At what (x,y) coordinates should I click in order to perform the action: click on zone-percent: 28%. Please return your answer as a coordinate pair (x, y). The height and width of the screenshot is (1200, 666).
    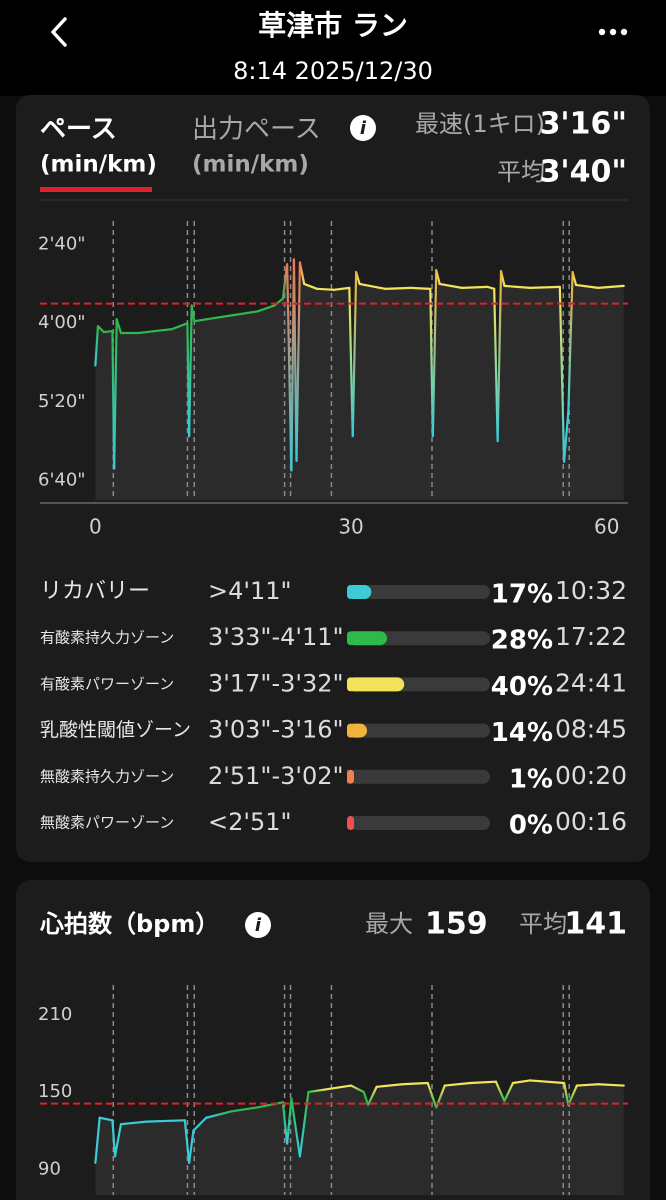
    Looking at the image, I should click on (522, 641).